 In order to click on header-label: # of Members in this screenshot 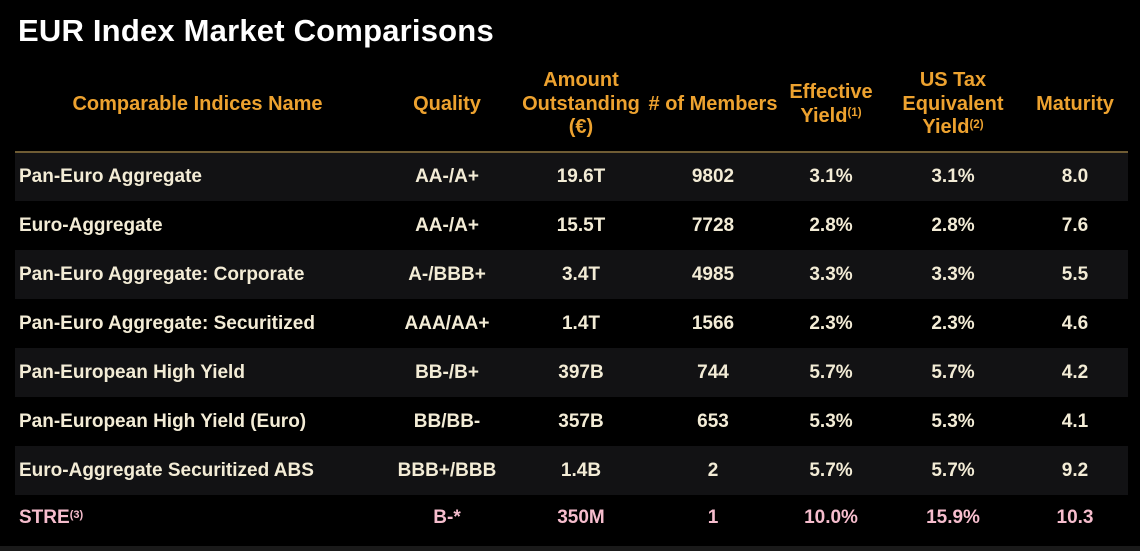, I will do `click(713, 103)`.